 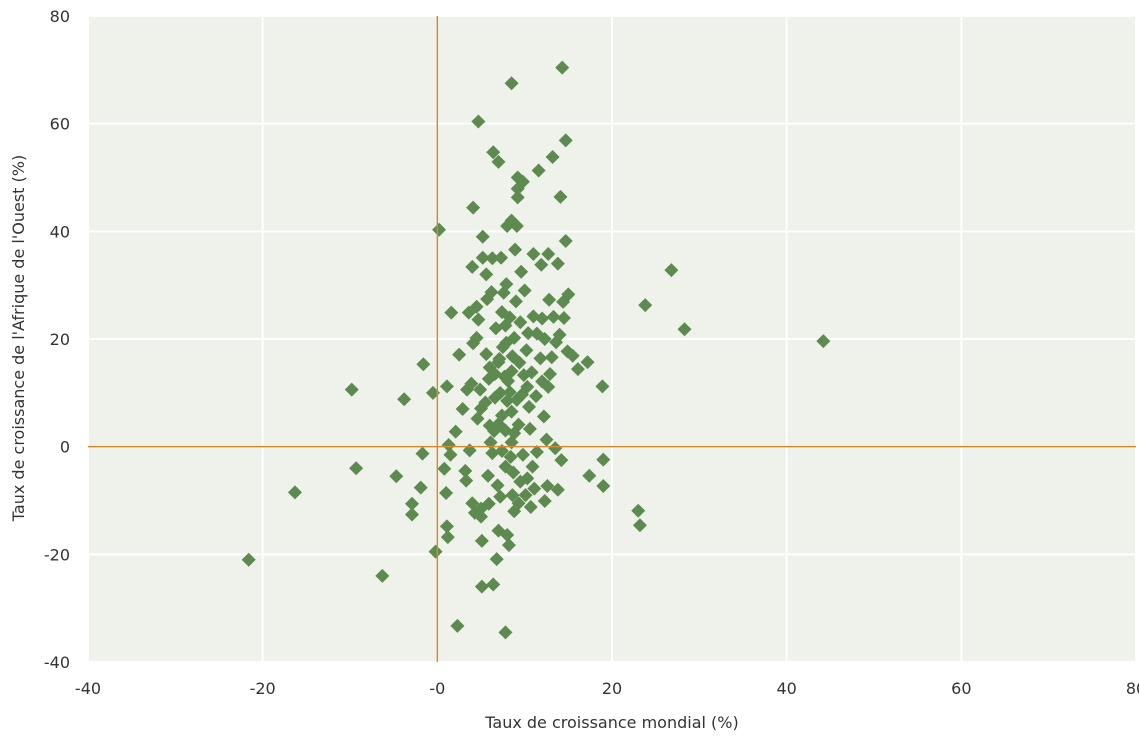 I want to click on x-tick-label: 80, so click(x=1132, y=688).